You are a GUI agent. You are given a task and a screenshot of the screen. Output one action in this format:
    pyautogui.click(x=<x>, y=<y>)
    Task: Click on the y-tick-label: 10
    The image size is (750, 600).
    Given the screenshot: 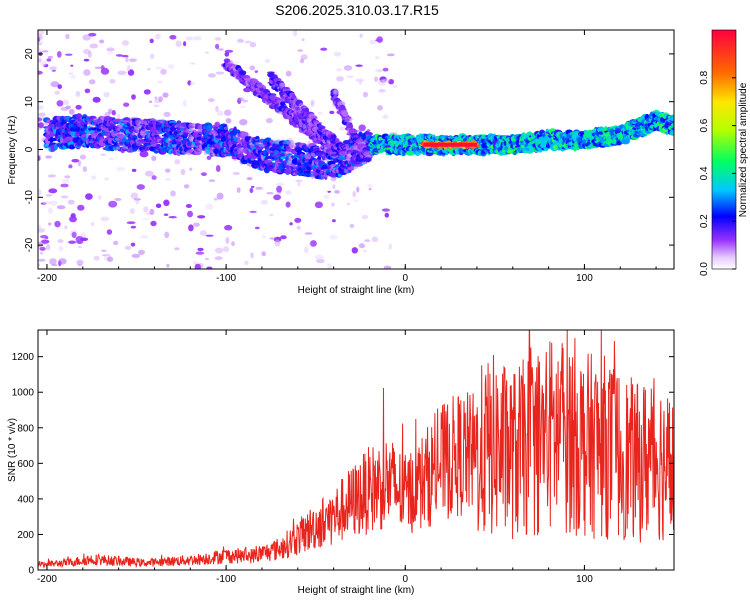 What is the action you would take?
    pyautogui.click(x=29, y=102)
    